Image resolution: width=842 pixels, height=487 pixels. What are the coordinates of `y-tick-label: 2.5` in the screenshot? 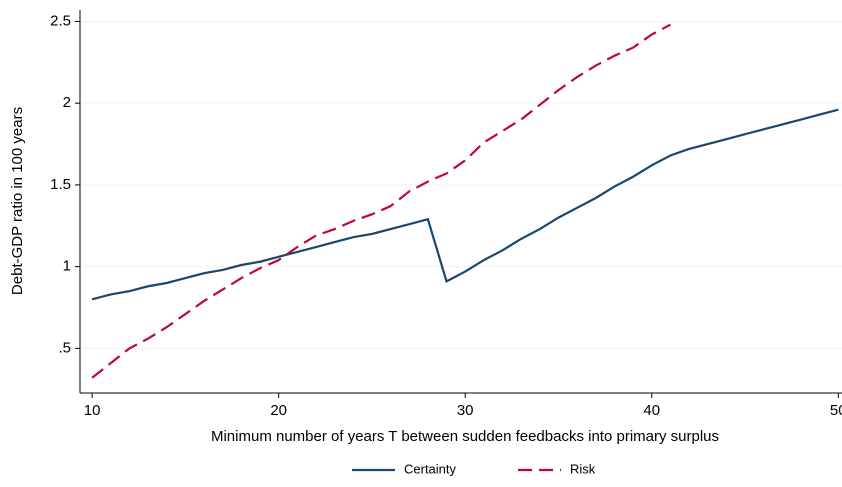 It's located at (60, 20).